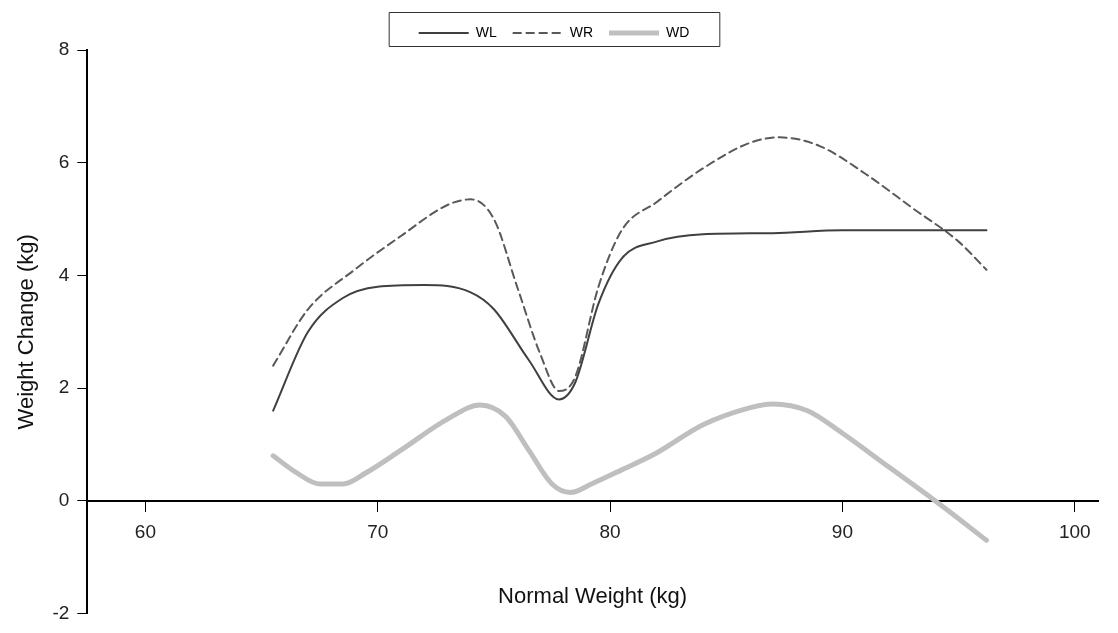 This screenshot has width=1118, height=633. Describe the element at coordinates (26, 332) in the screenshot. I see `y-axis-title: Weight Change (kg)` at that location.